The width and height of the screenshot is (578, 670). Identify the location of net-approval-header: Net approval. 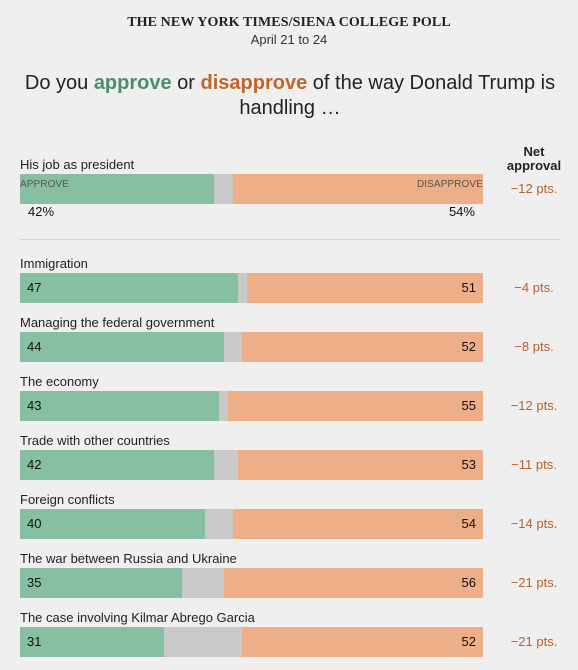
(534, 159).